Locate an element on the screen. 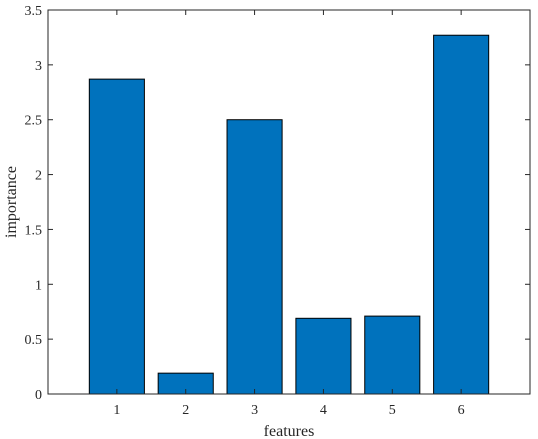  y-tick-label: 1 is located at coordinates (38, 285).